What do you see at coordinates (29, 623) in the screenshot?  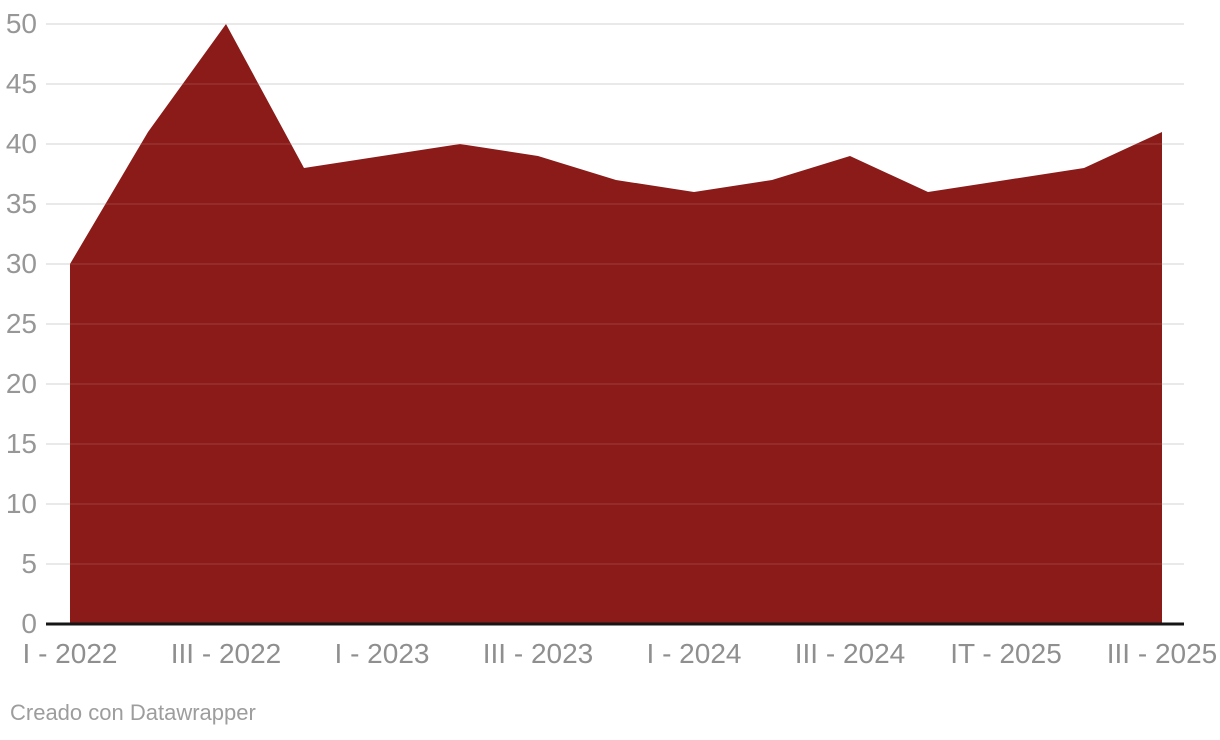 I see `y-tick-label: 0` at bounding box center [29, 623].